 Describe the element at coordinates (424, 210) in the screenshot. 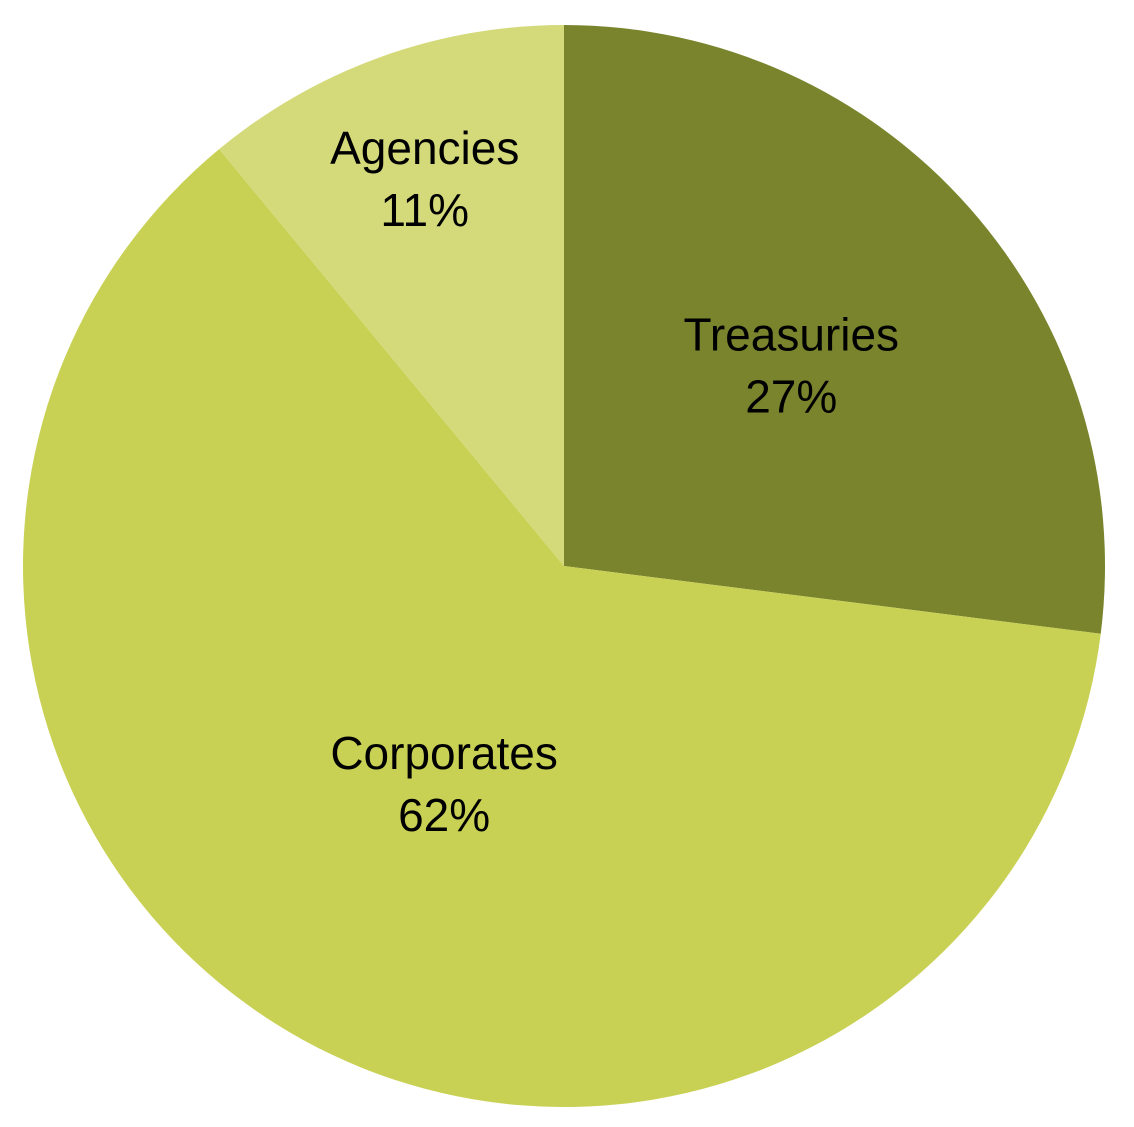

I see `slice-value-agencies: 11%` at that location.